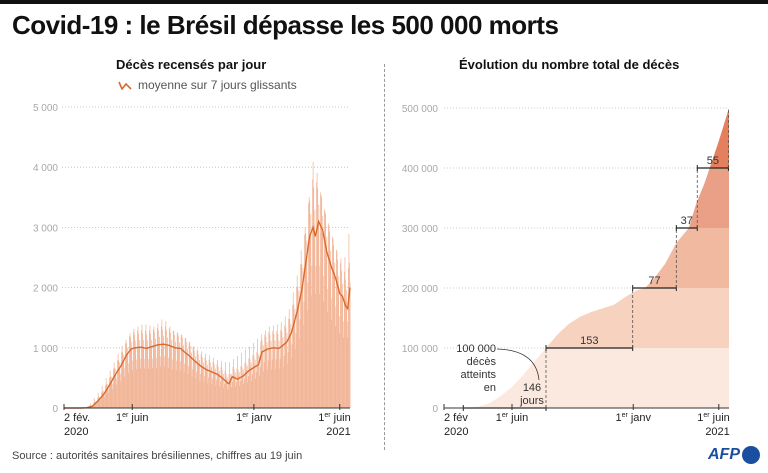 The width and height of the screenshot is (768, 473). Describe the element at coordinates (77, 418) in the screenshot. I see `x-tick-label: 2 fév.` at that location.